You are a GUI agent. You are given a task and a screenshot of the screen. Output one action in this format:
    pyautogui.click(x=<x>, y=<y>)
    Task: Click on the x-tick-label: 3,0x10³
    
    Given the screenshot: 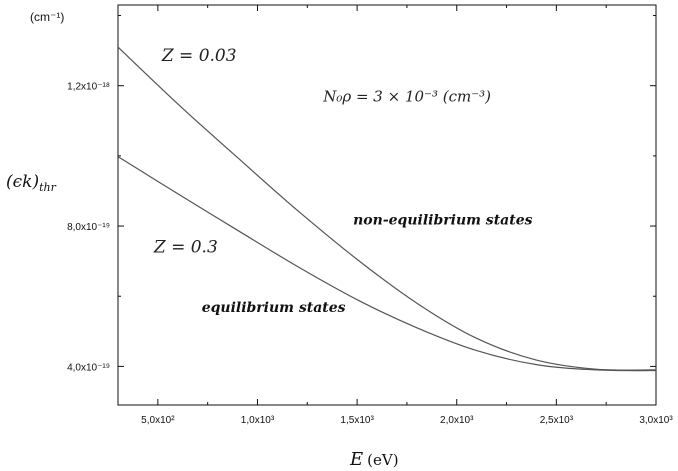 What is the action you would take?
    pyautogui.click(x=656, y=420)
    